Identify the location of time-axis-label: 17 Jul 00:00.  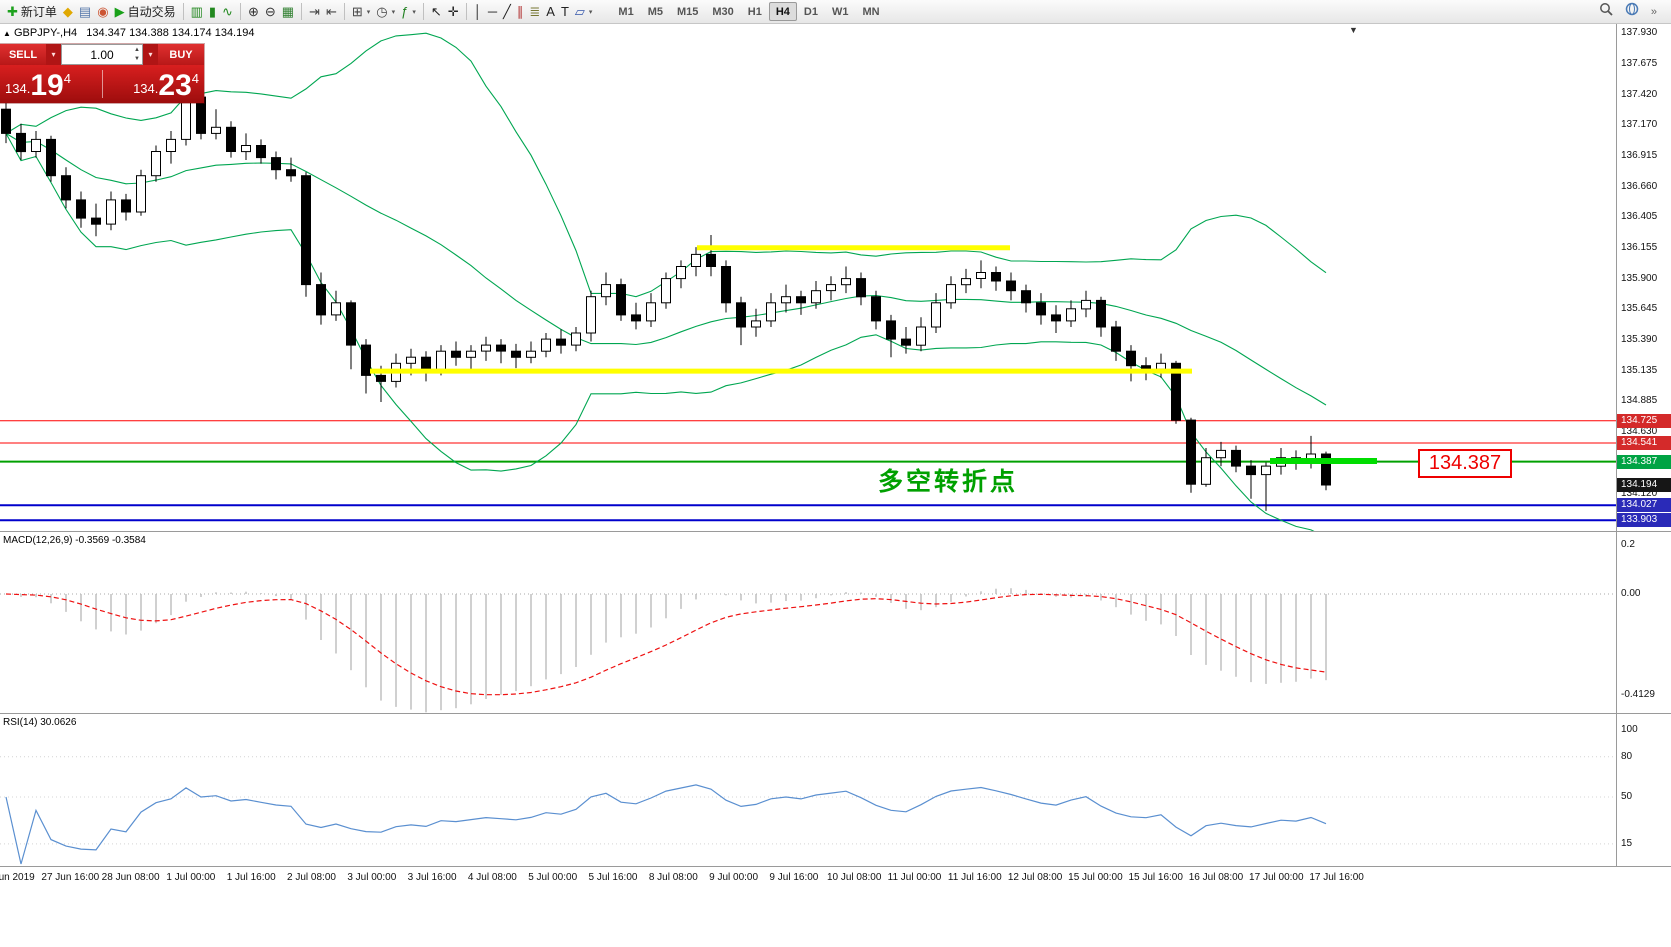
(1276, 877).